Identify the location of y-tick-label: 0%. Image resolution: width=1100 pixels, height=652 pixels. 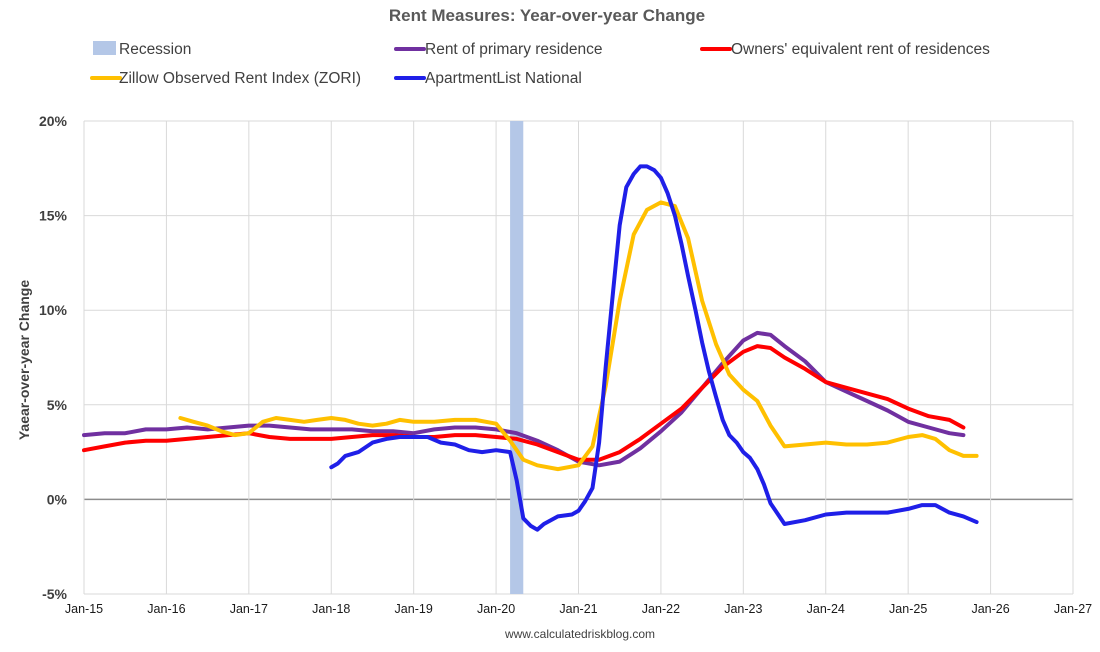
(57, 499).